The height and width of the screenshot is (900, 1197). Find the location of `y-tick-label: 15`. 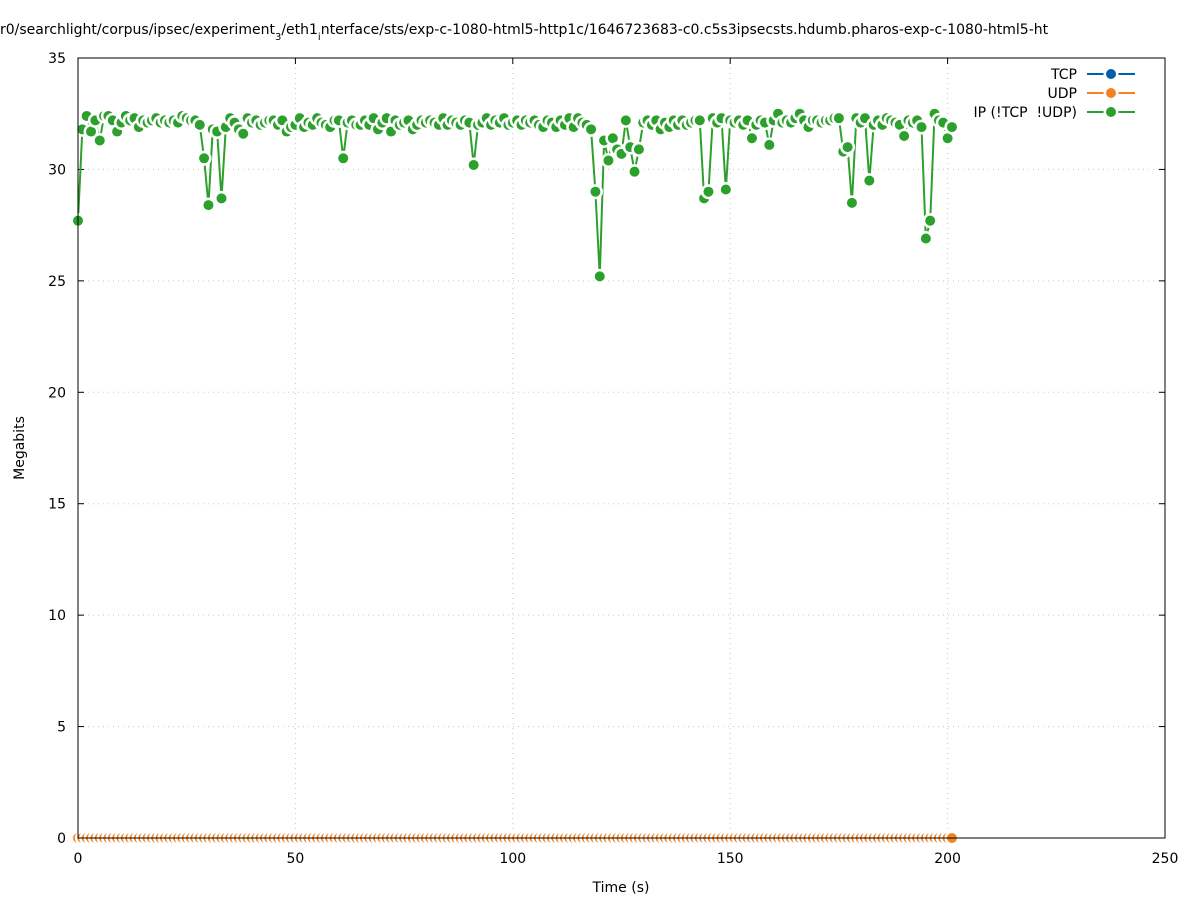

y-tick-label: 15 is located at coordinates (57, 505).